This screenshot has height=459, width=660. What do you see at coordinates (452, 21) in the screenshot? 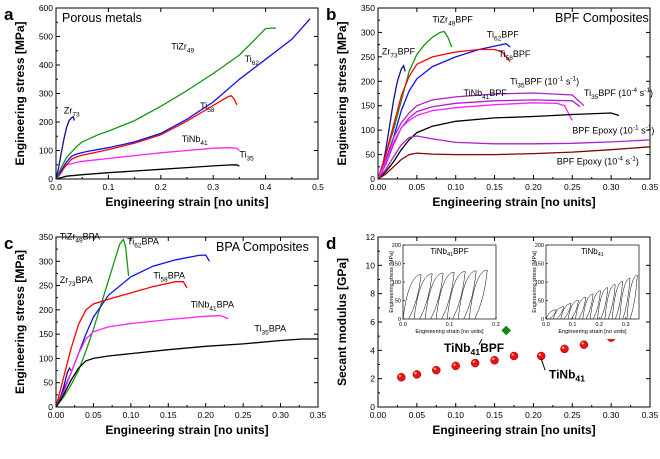
I see `series-label: TiZr49BPF` at bounding box center [452, 21].